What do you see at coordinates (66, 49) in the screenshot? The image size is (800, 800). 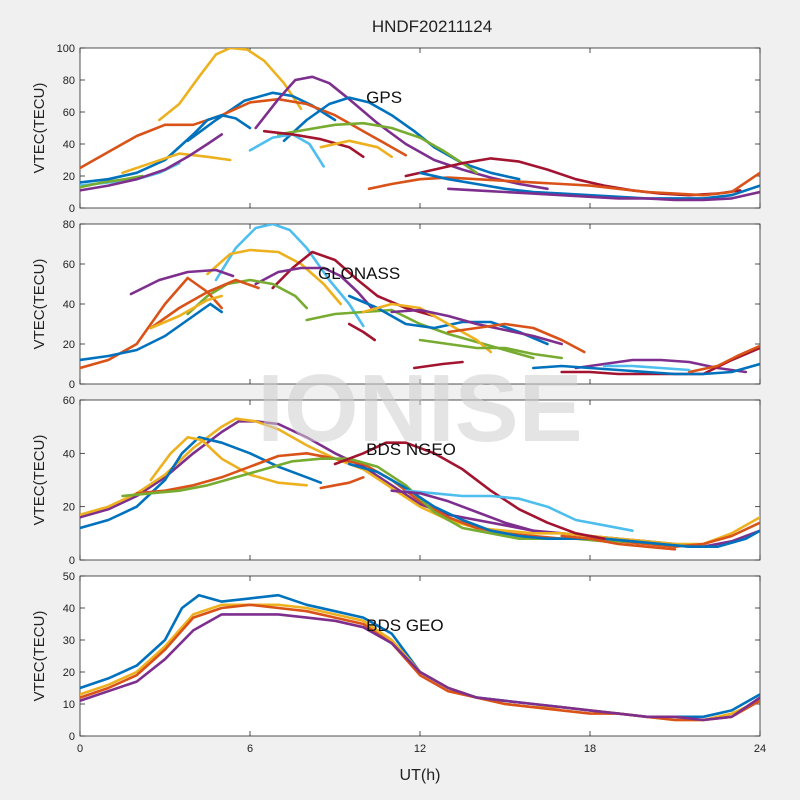 I see `y-tick-label: 100` at bounding box center [66, 49].